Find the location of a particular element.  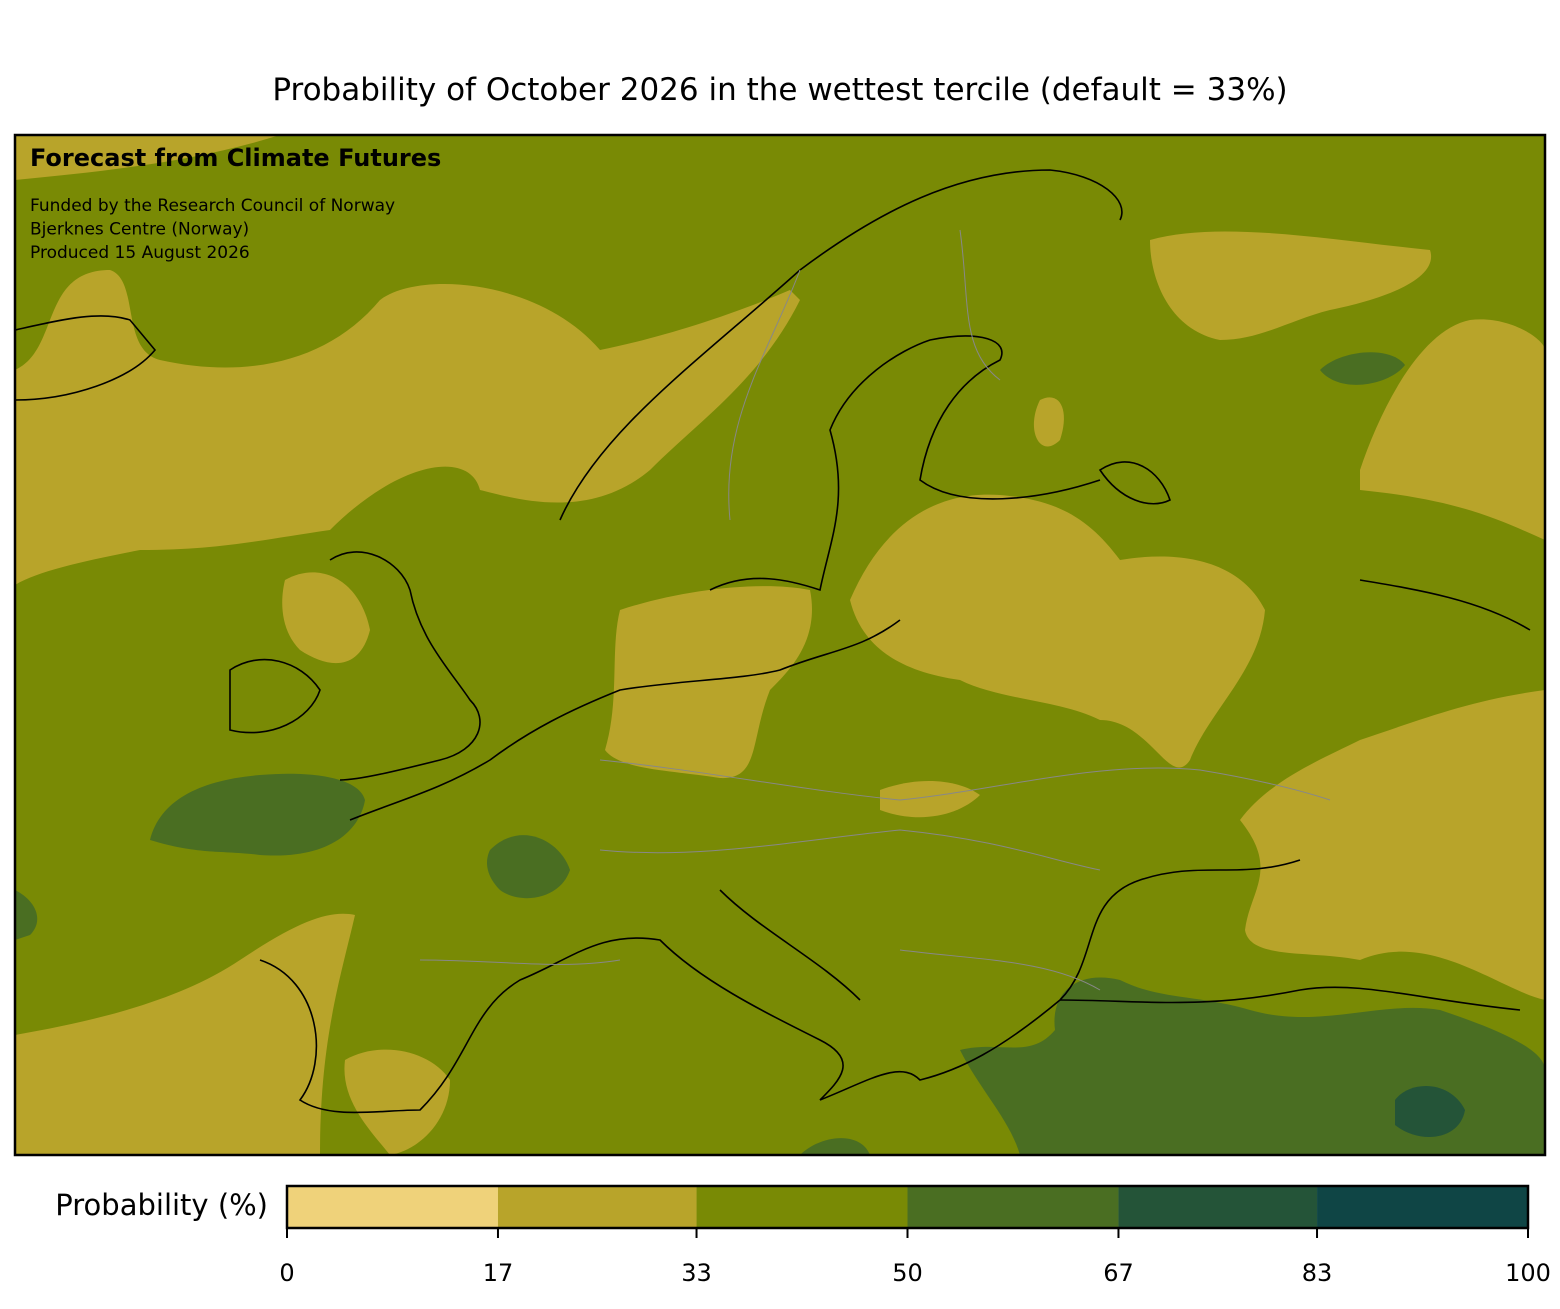

colorbar-tick-label: 100 is located at coordinates (1528, 1273).